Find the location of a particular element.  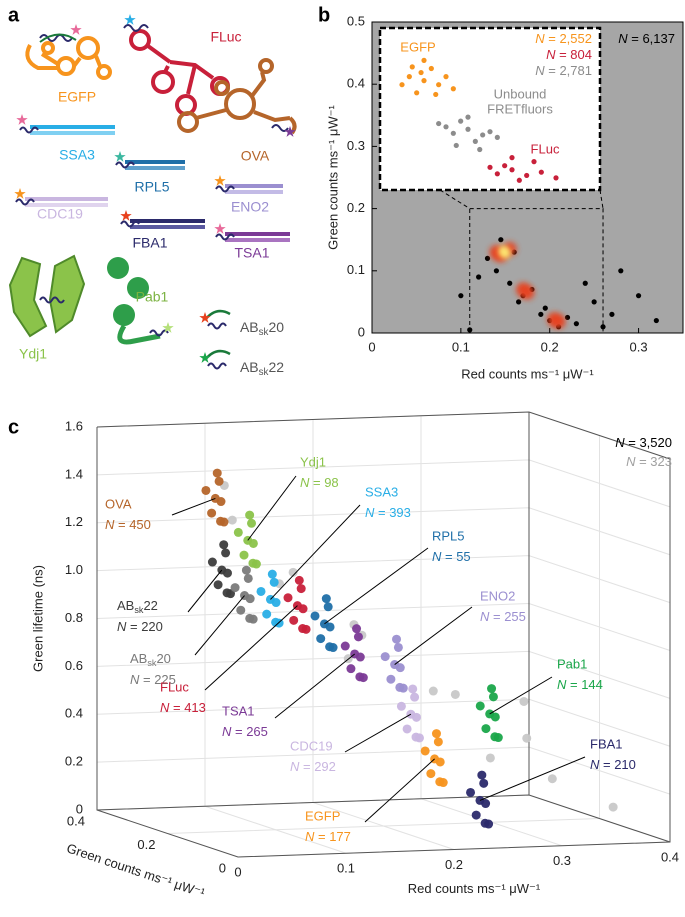

y-tick-label: 0.2 is located at coordinates (146, 844).